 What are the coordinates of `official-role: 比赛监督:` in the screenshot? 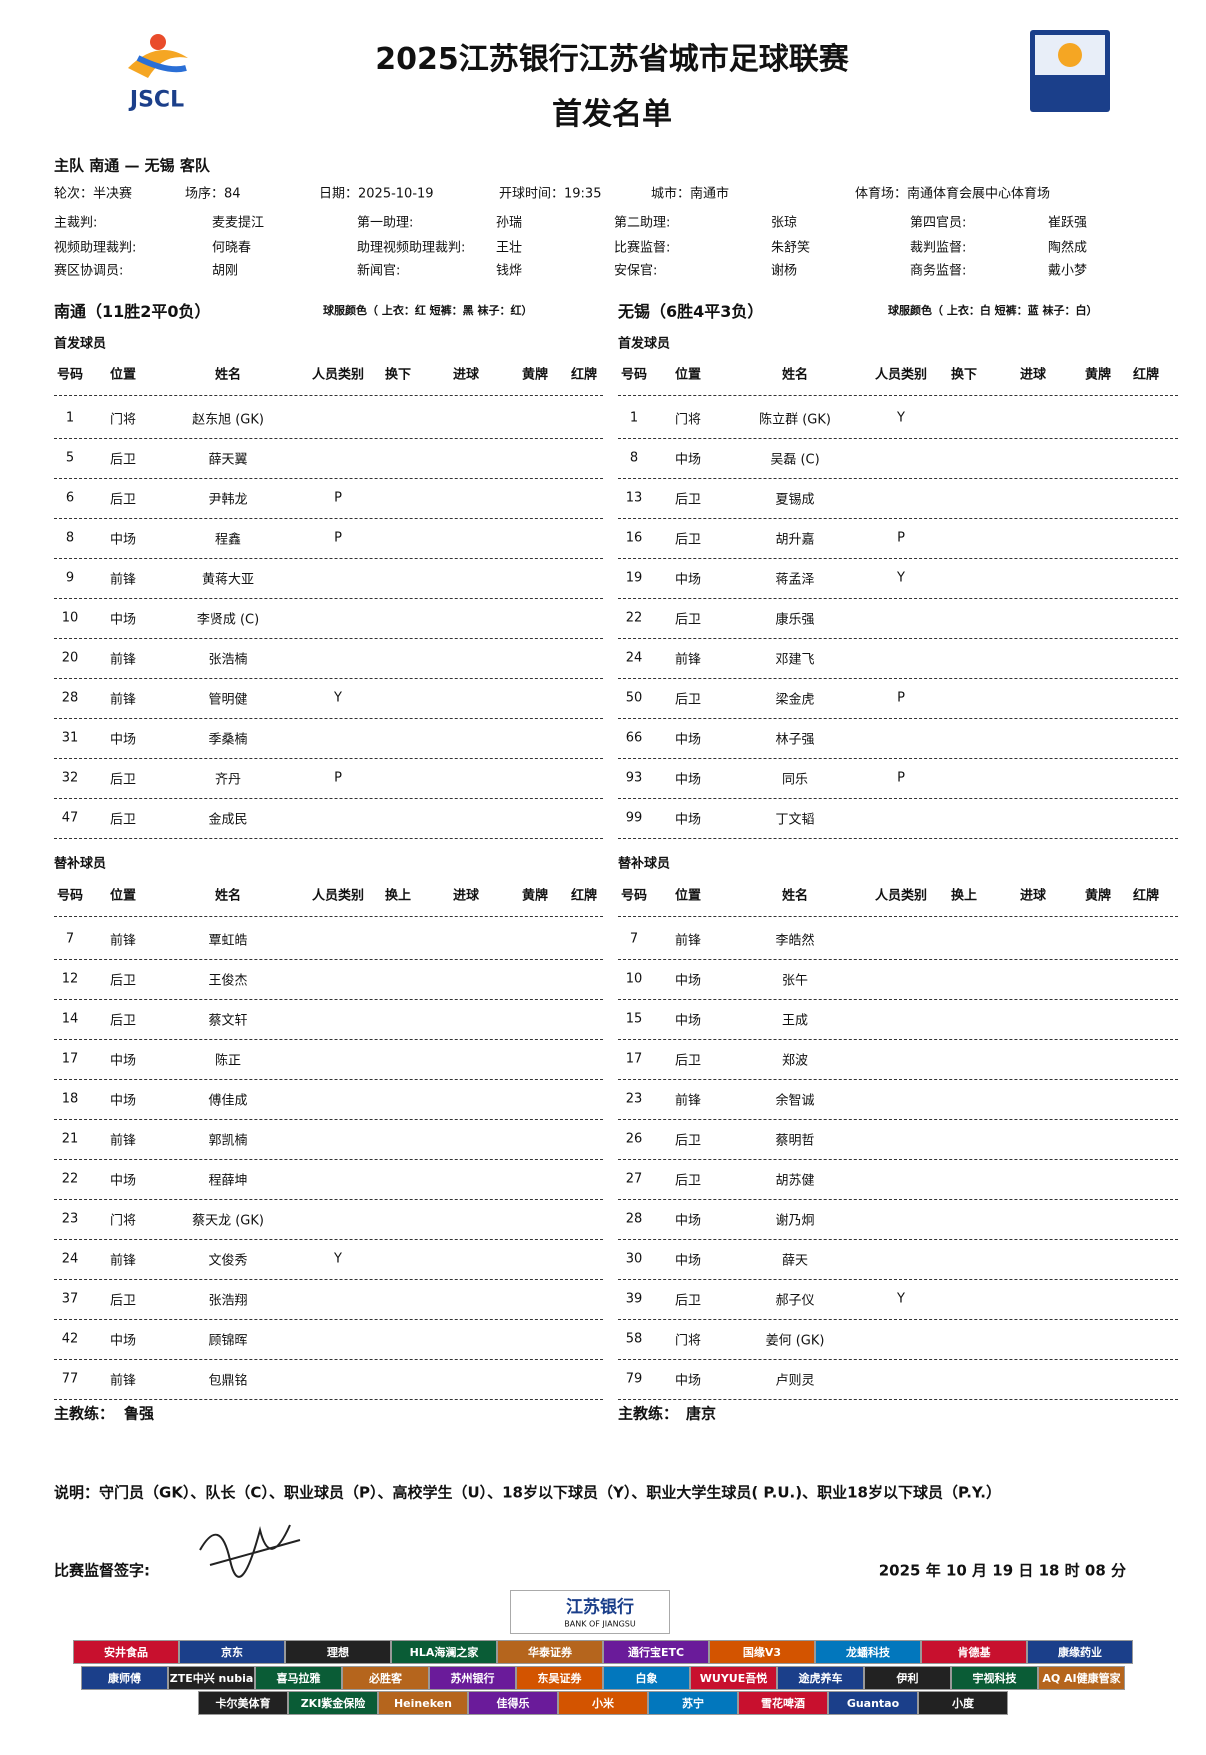 It's located at (642, 248).